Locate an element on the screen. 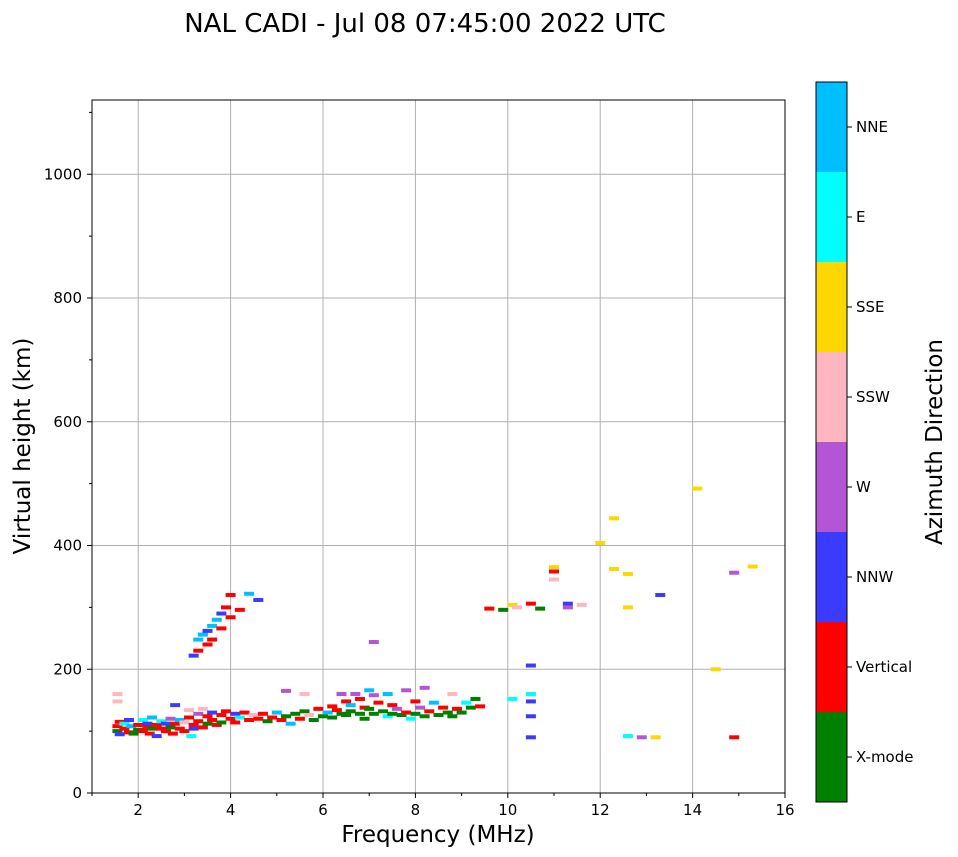 The image size is (958, 857). colorbar-tick-label: X-mode is located at coordinates (884, 757).